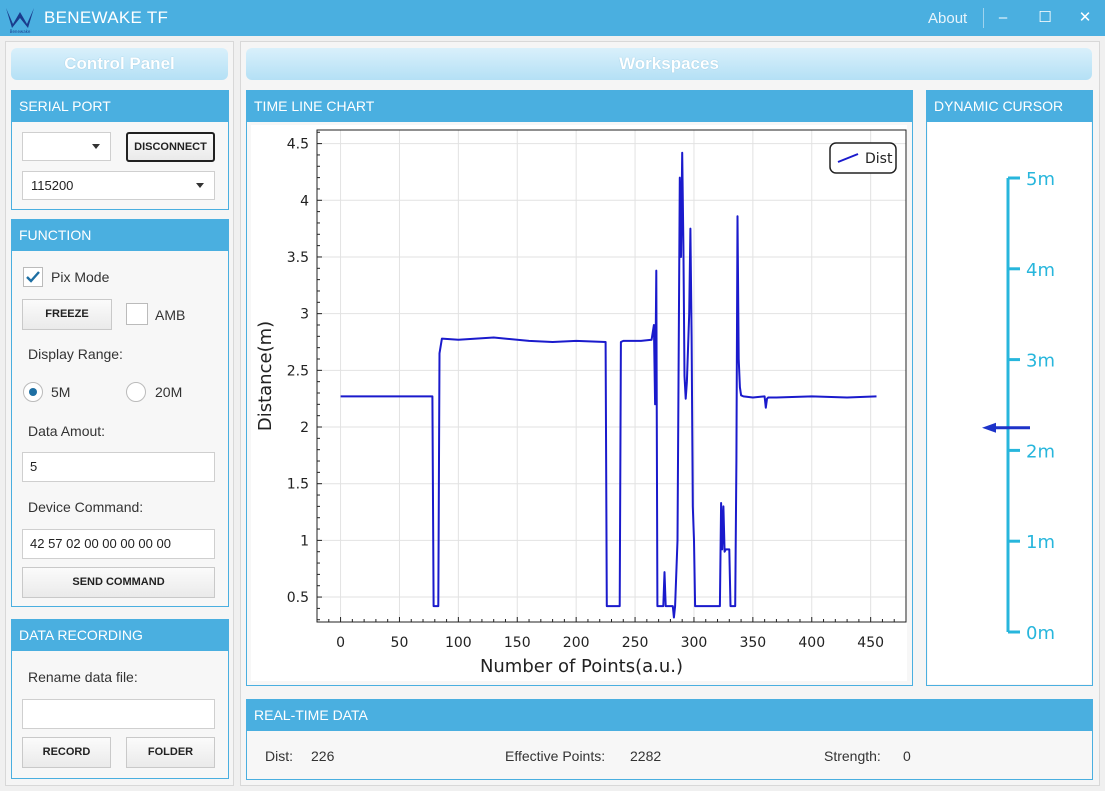 The width and height of the screenshot is (1105, 791). I want to click on maximize-button: ☐, so click(1045, 17).